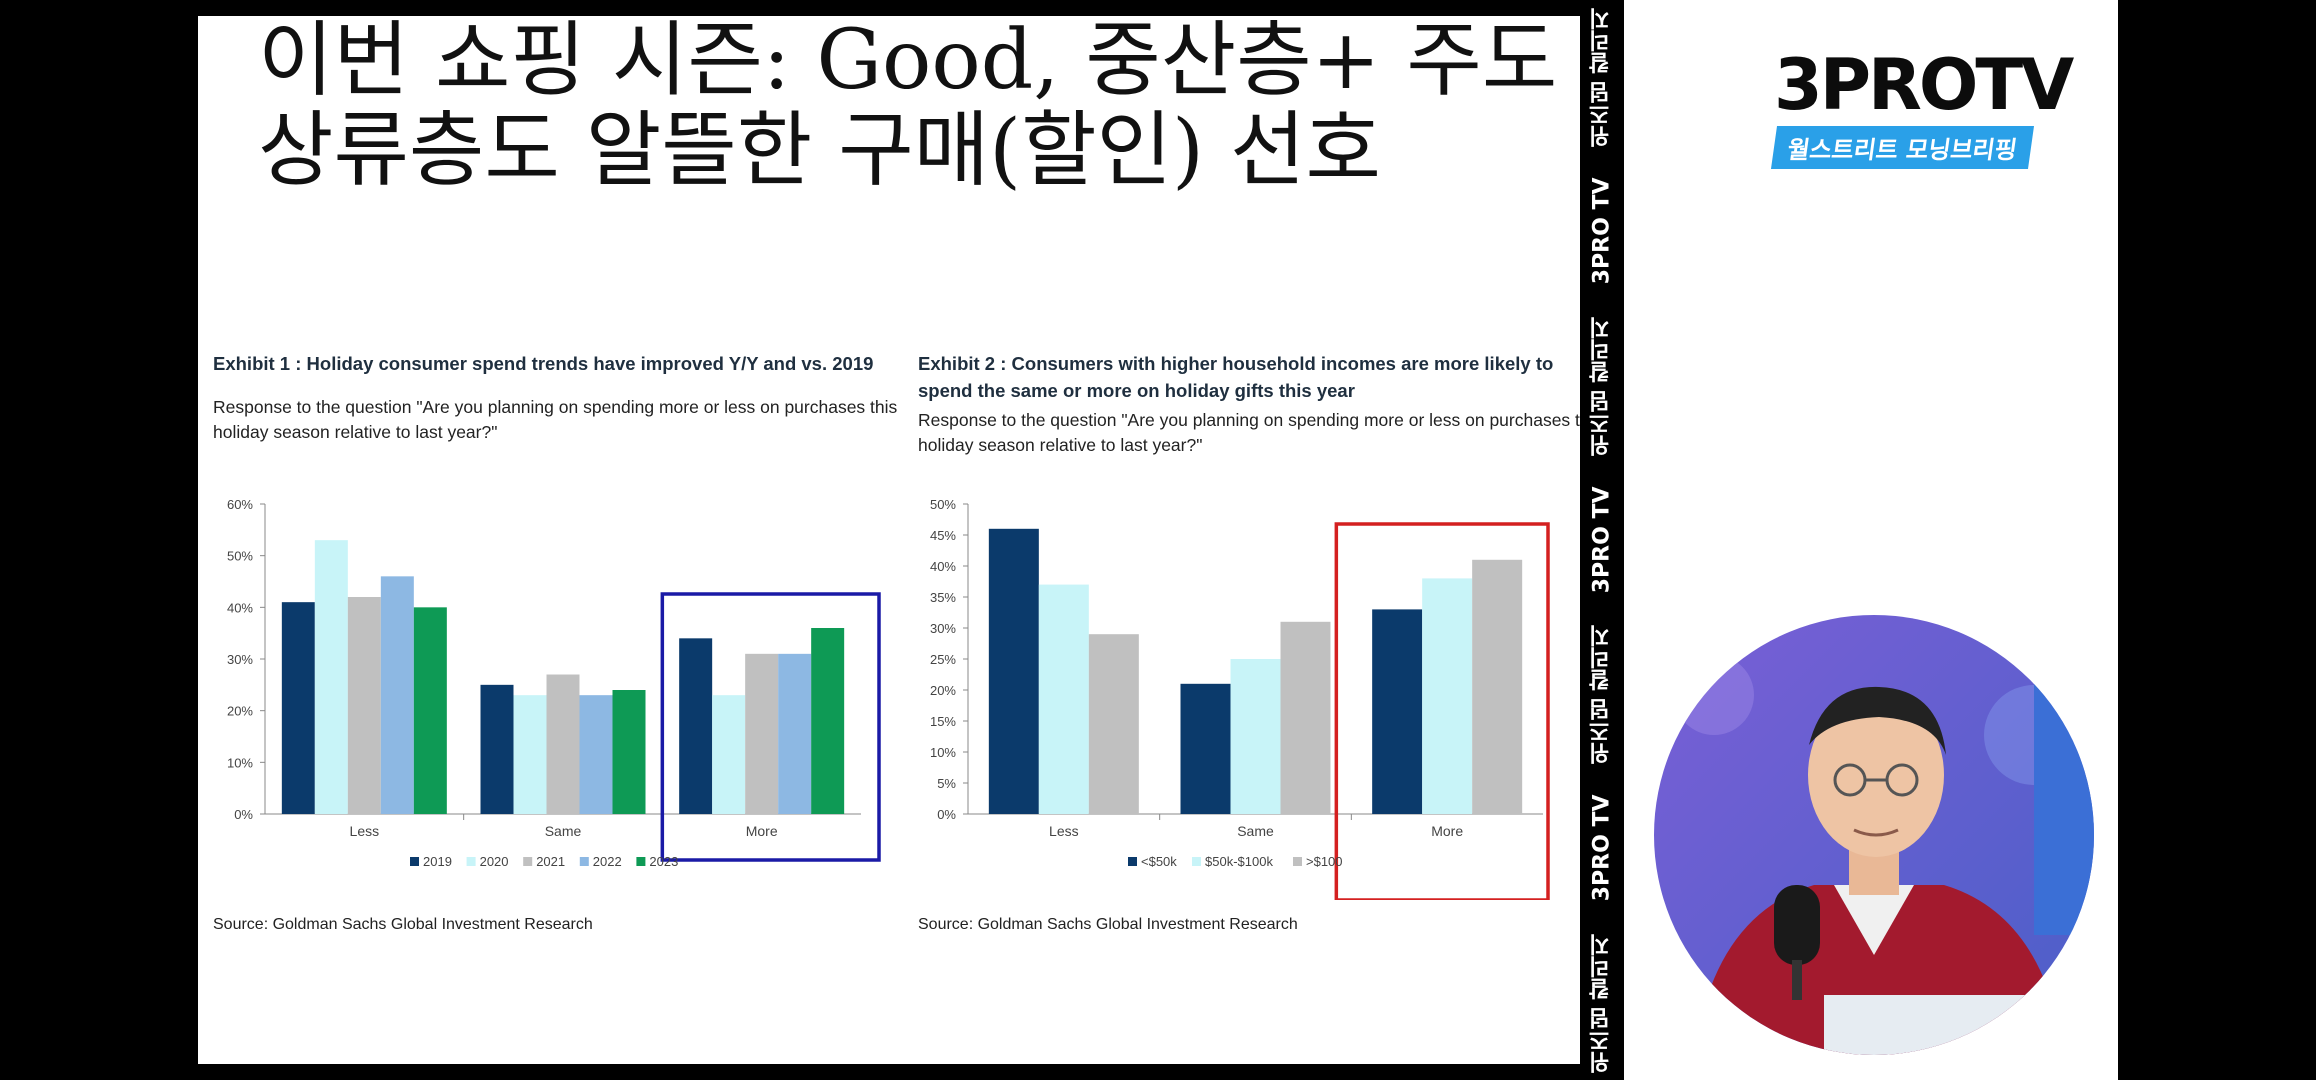 The width and height of the screenshot is (2316, 1080). Describe the element at coordinates (550, 861) in the screenshot. I see `legend-label: 2021` at that location.